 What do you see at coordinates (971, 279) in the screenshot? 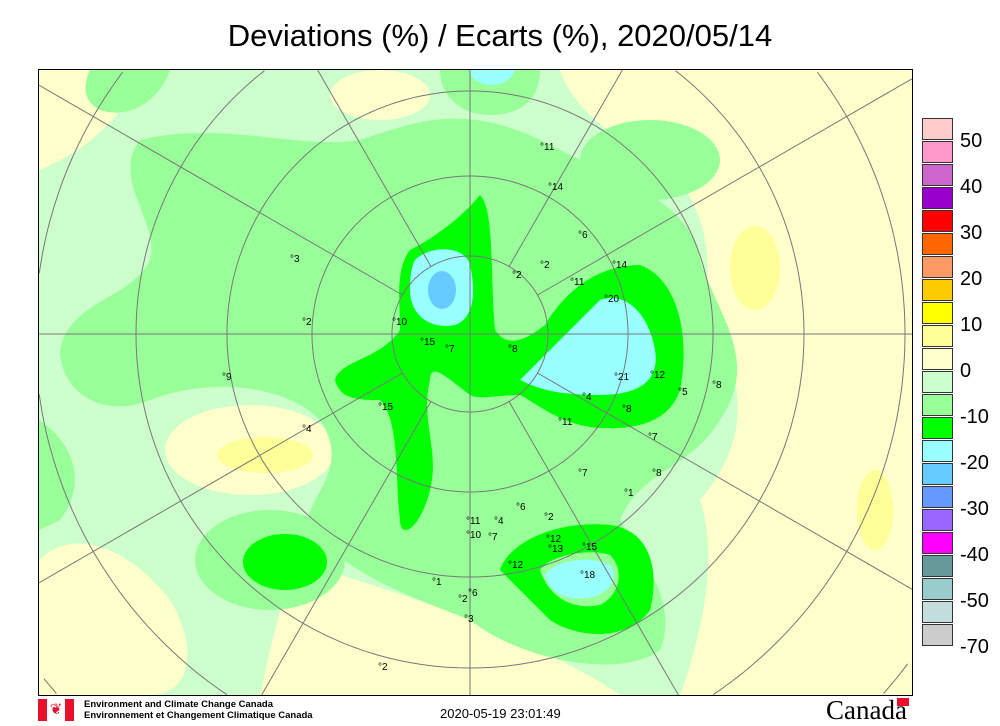
I see `legend-label: 20` at bounding box center [971, 279].